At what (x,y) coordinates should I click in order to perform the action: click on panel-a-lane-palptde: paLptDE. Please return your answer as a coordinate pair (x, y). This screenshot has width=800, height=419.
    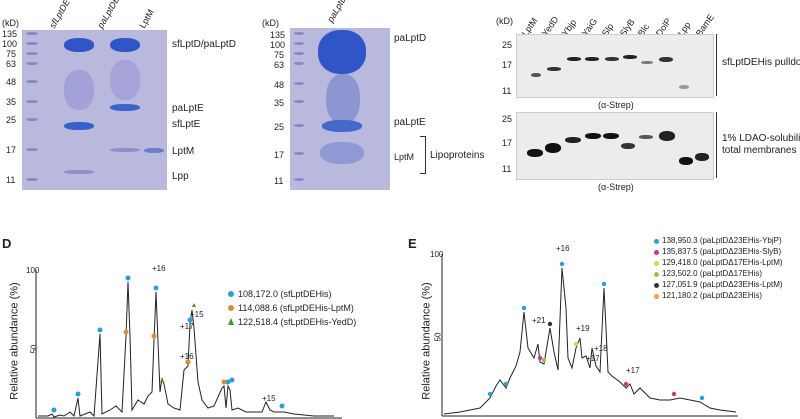
    Looking at the image, I should click on (108, 15).